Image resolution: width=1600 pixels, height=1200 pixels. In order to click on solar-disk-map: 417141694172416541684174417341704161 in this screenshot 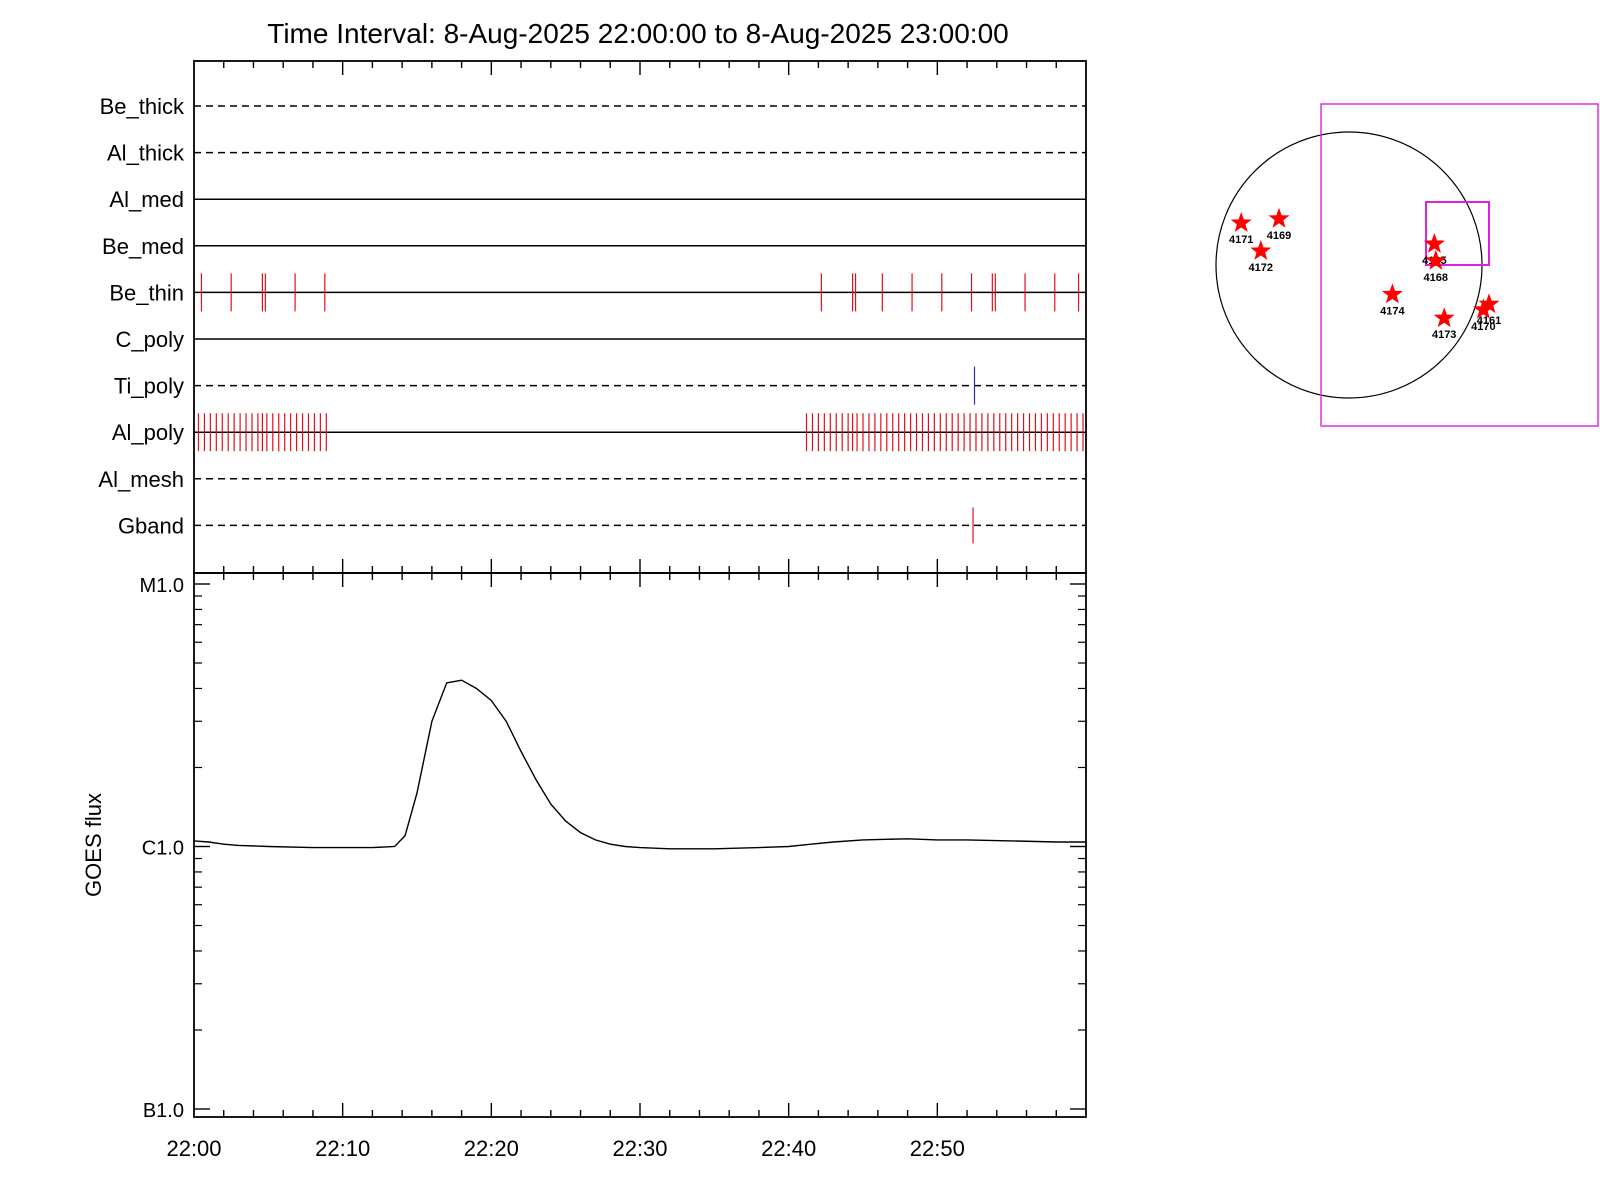, I will do `click(1407, 265)`.